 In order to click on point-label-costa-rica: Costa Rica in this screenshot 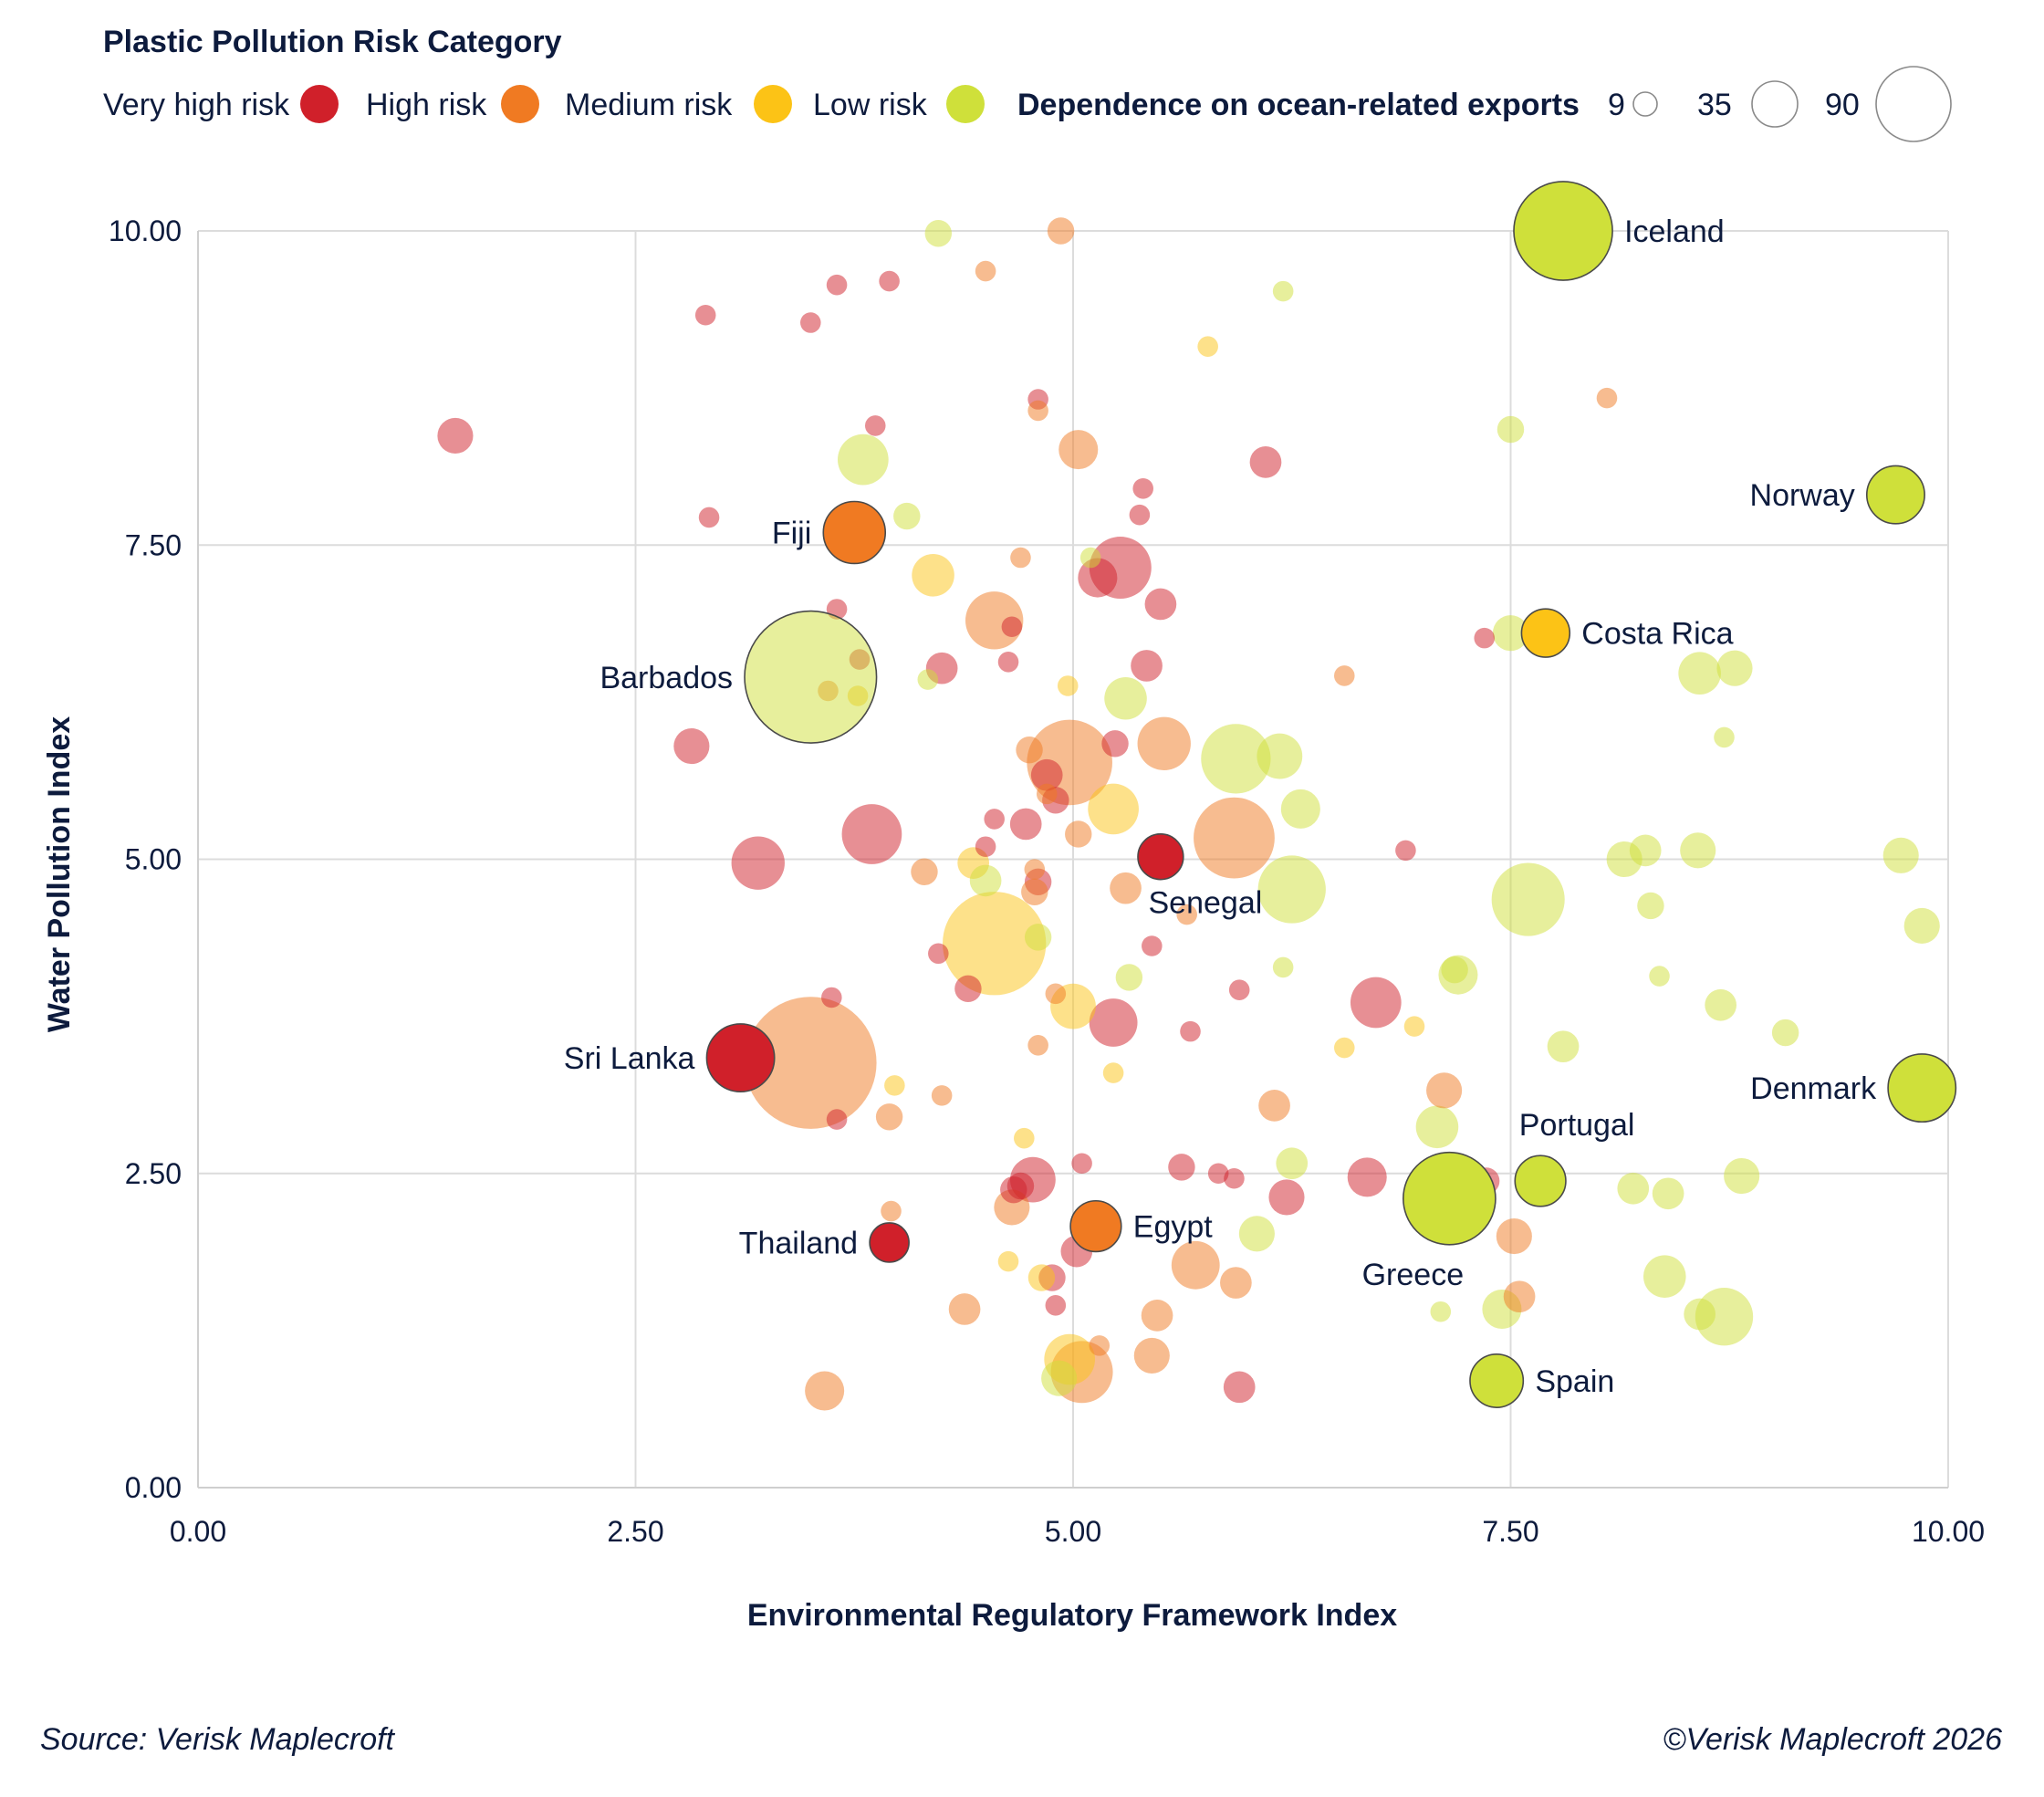, I will do `click(1657, 634)`.